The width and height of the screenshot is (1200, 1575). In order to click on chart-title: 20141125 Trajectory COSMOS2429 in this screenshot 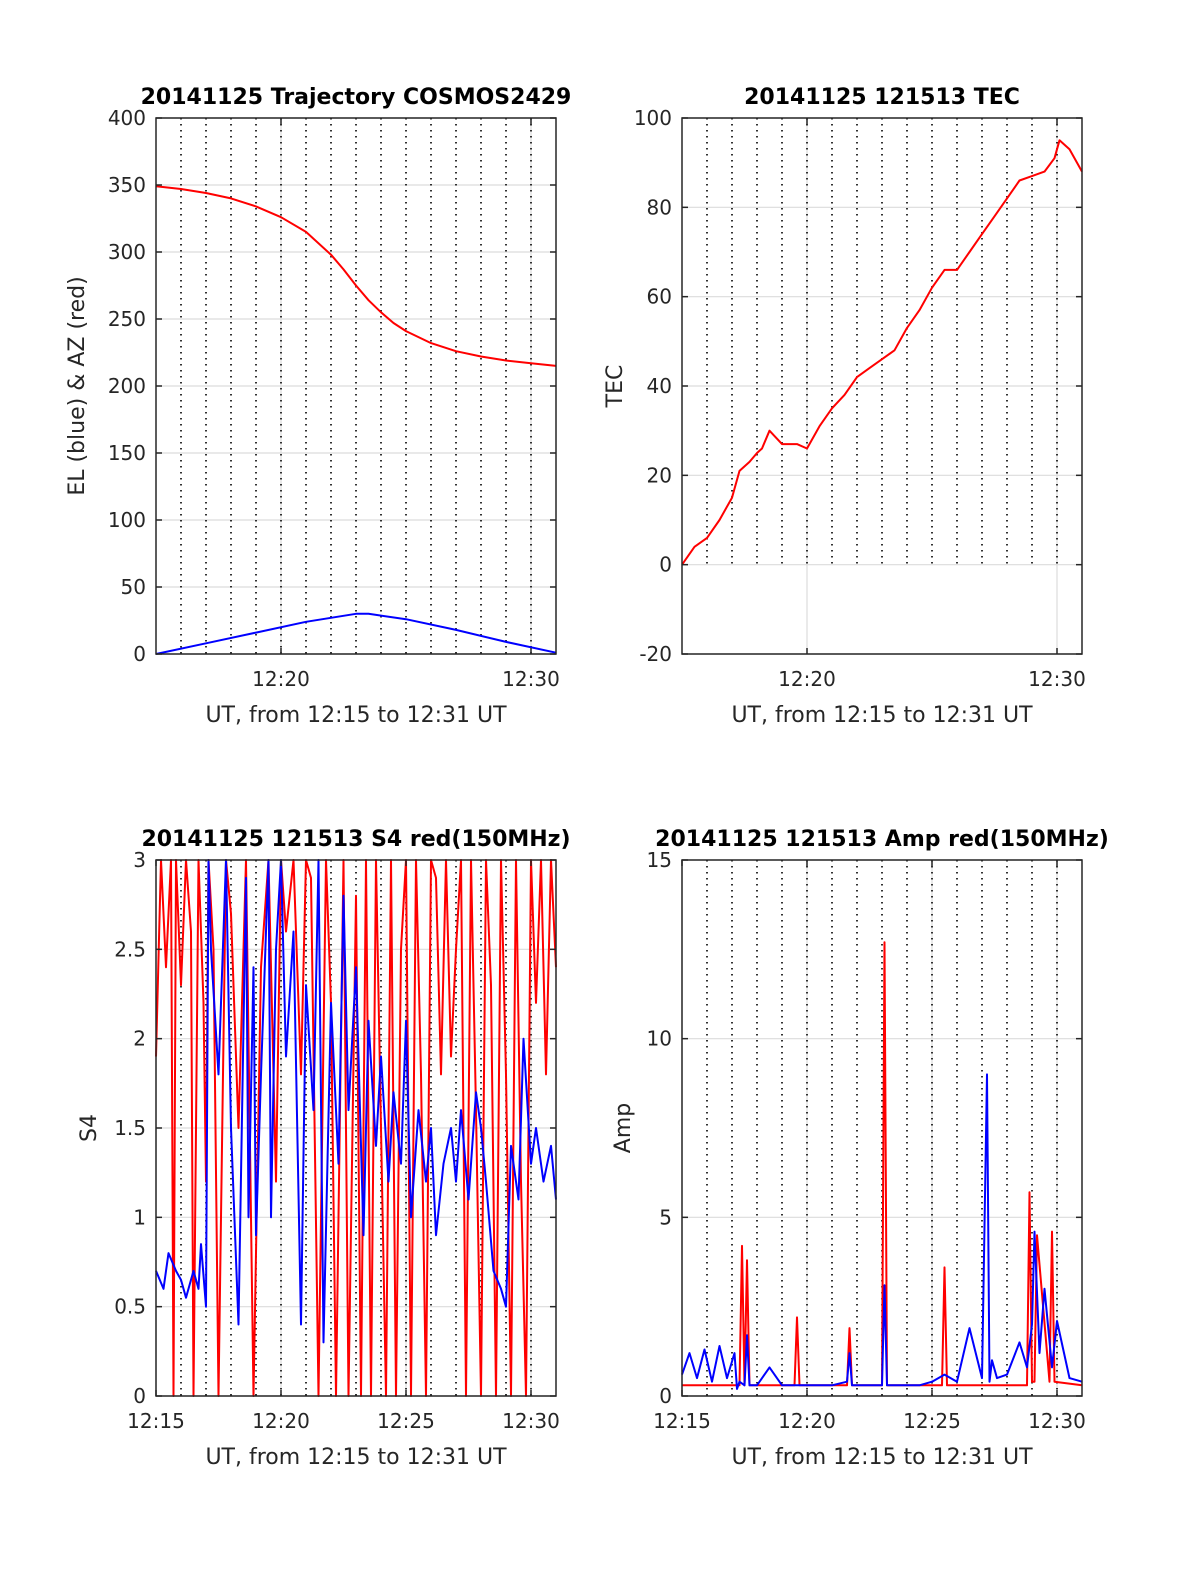, I will do `click(356, 97)`.